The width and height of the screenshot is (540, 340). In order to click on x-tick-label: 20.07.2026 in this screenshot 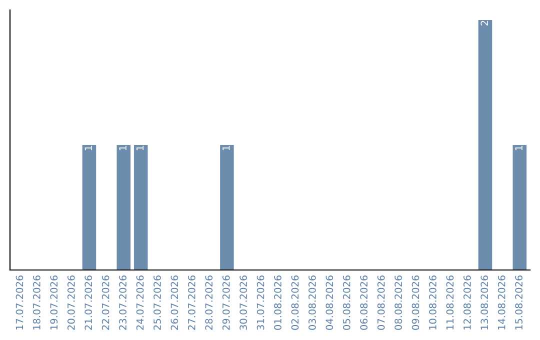, I will do `click(71, 302)`.